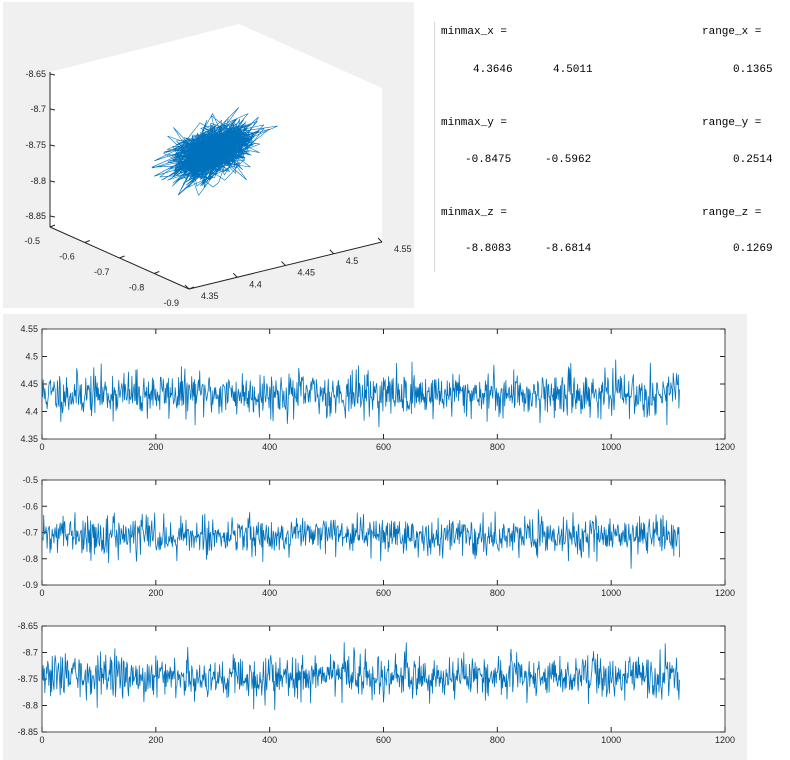  Describe the element at coordinates (27, 679) in the screenshot. I see `timeseries-y-tick-label: -8.75` at that location.